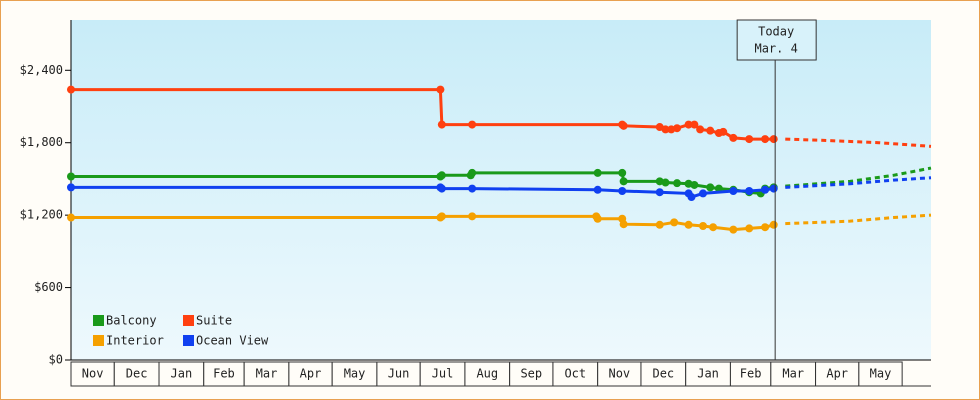 This screenshot has height=400, width=980. What do you see at coordinates (776, 40) in the screenshot?
I see `today-box` at bounding box center [776, 40].